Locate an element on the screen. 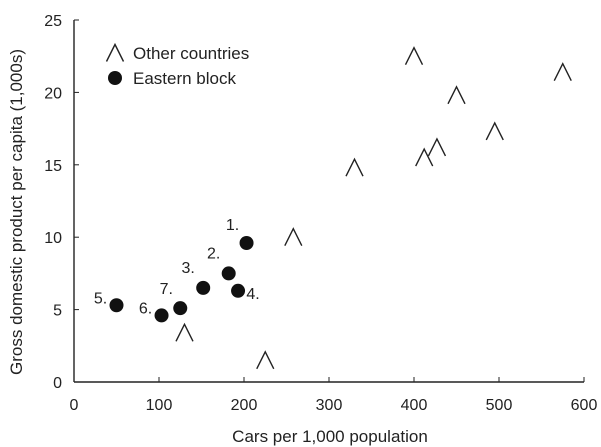  data-point-label: 5. is located at coordinates (100, 298).